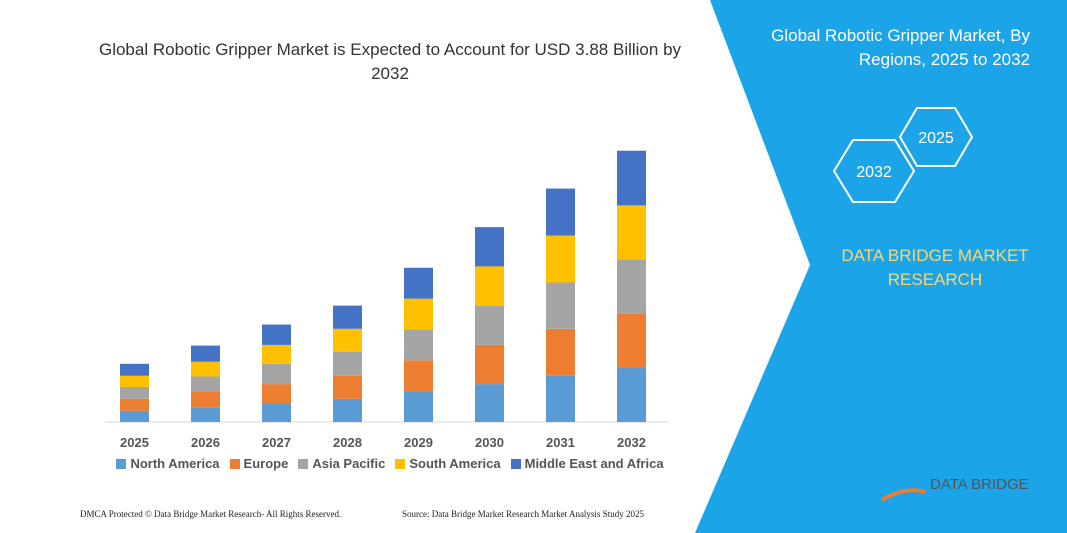 The height and width of the screenshot is (533, 1067). What do you see at coordinates (276, 442) in the screenshot?
I see `x-tick-label: 2027` at bounding box center [276, 442].